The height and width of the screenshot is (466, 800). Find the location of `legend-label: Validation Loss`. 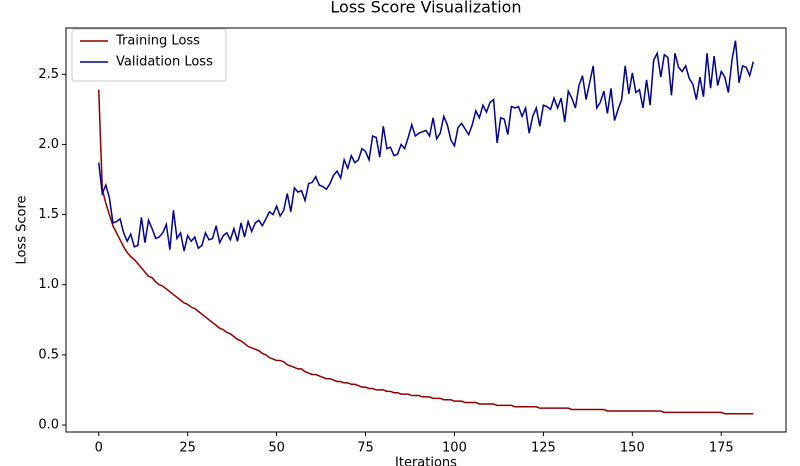

legend-label: Validation Loss is located at coordinates (164, 62).